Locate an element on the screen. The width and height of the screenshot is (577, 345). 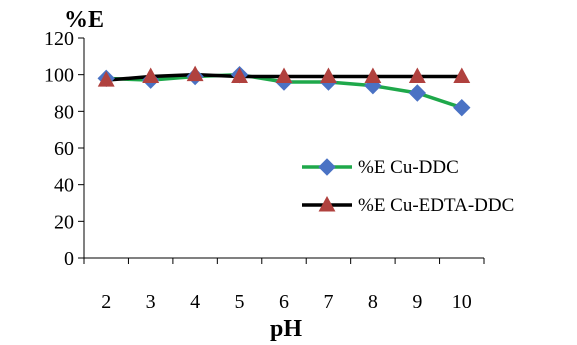
y-tick-label: 60 is located at coordinates (64, 149).